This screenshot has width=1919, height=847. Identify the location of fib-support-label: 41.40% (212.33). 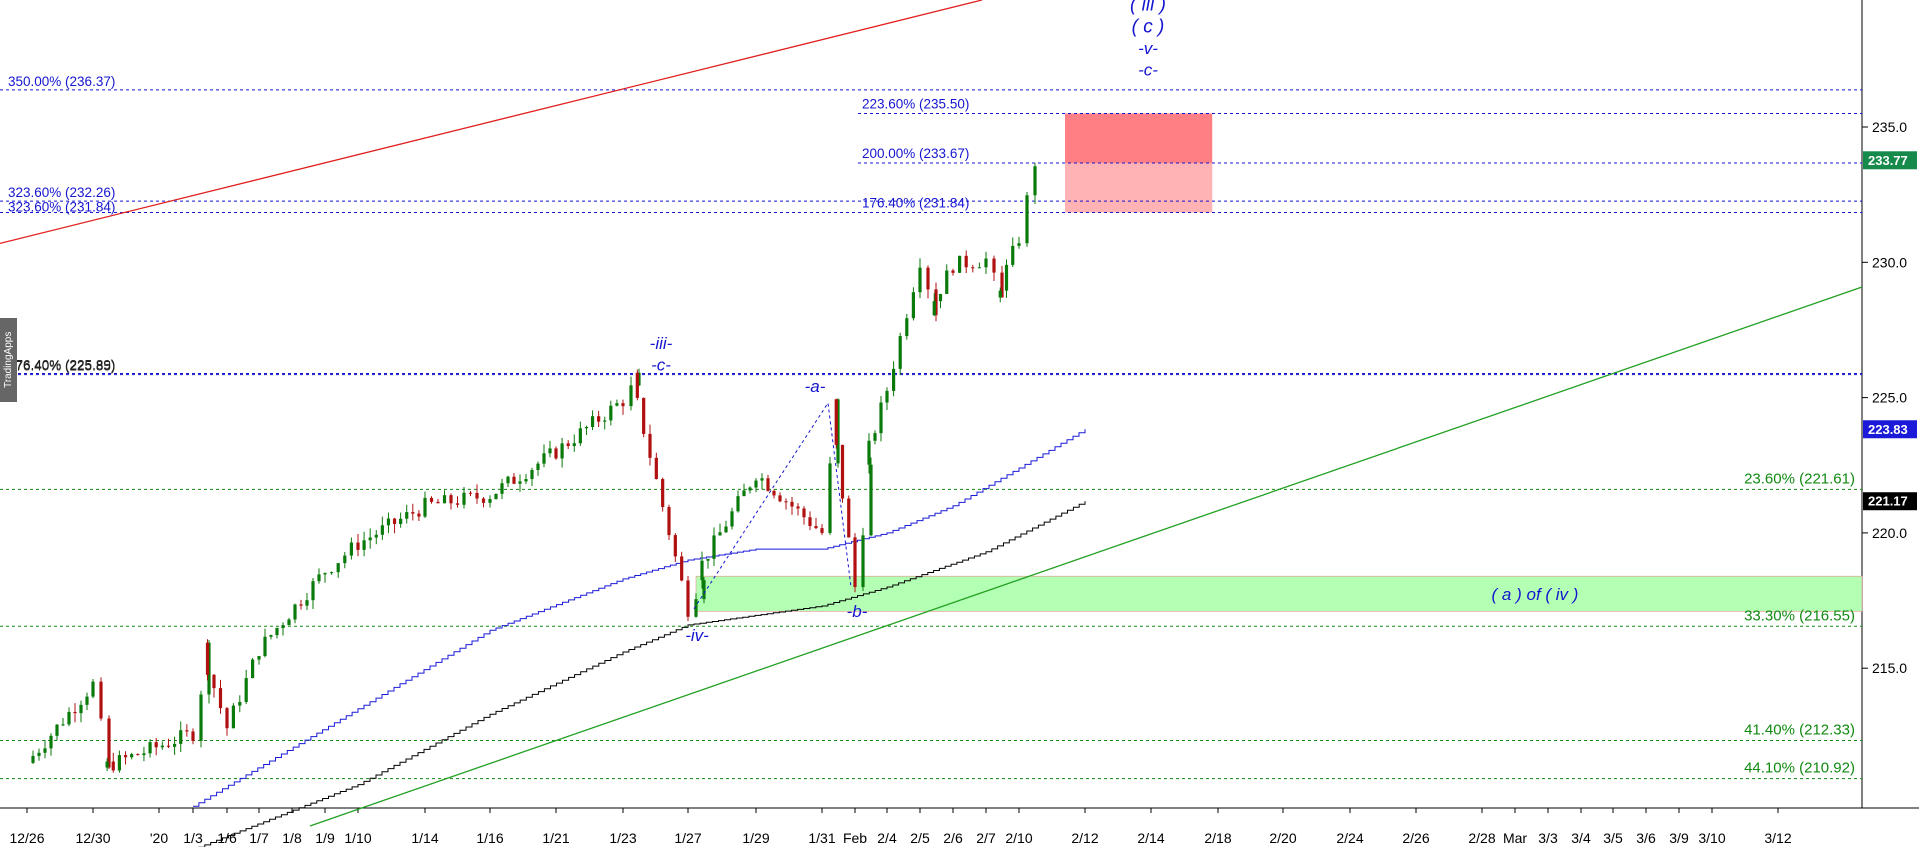
(1799, 729).